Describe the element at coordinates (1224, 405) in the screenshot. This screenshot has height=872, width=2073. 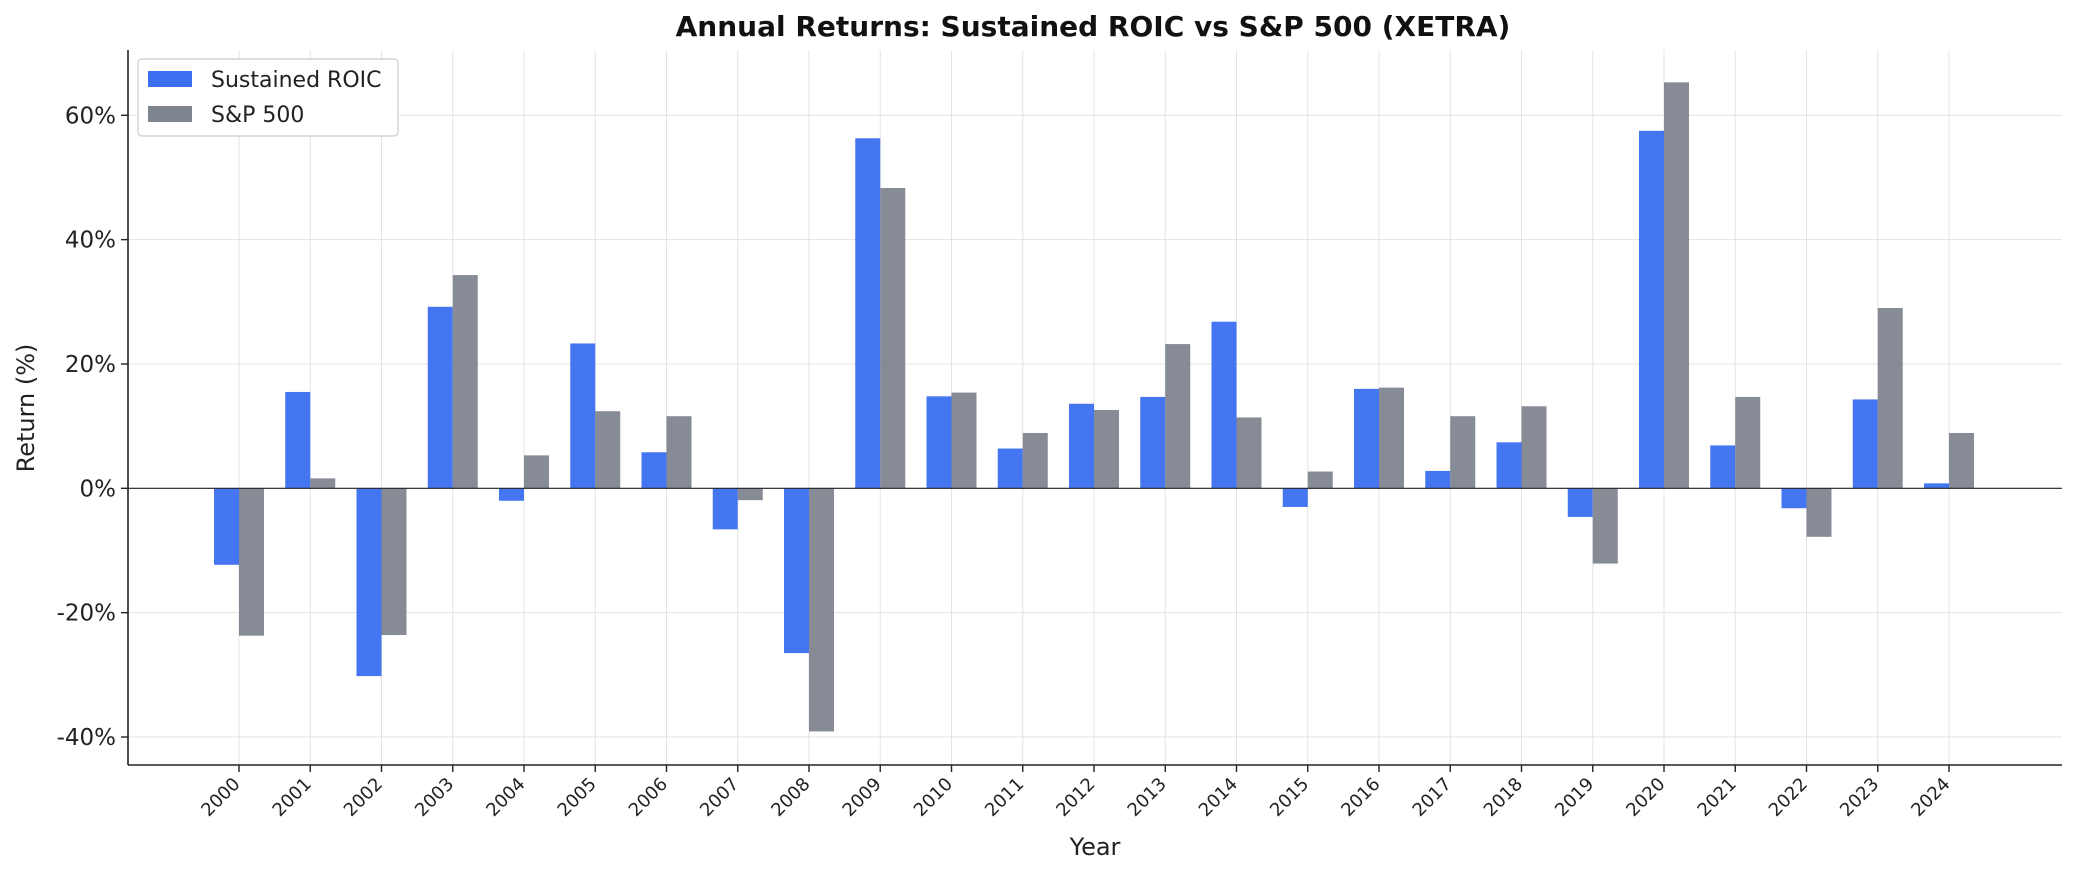
I see `bar-sustained-roic-2014` at that location.